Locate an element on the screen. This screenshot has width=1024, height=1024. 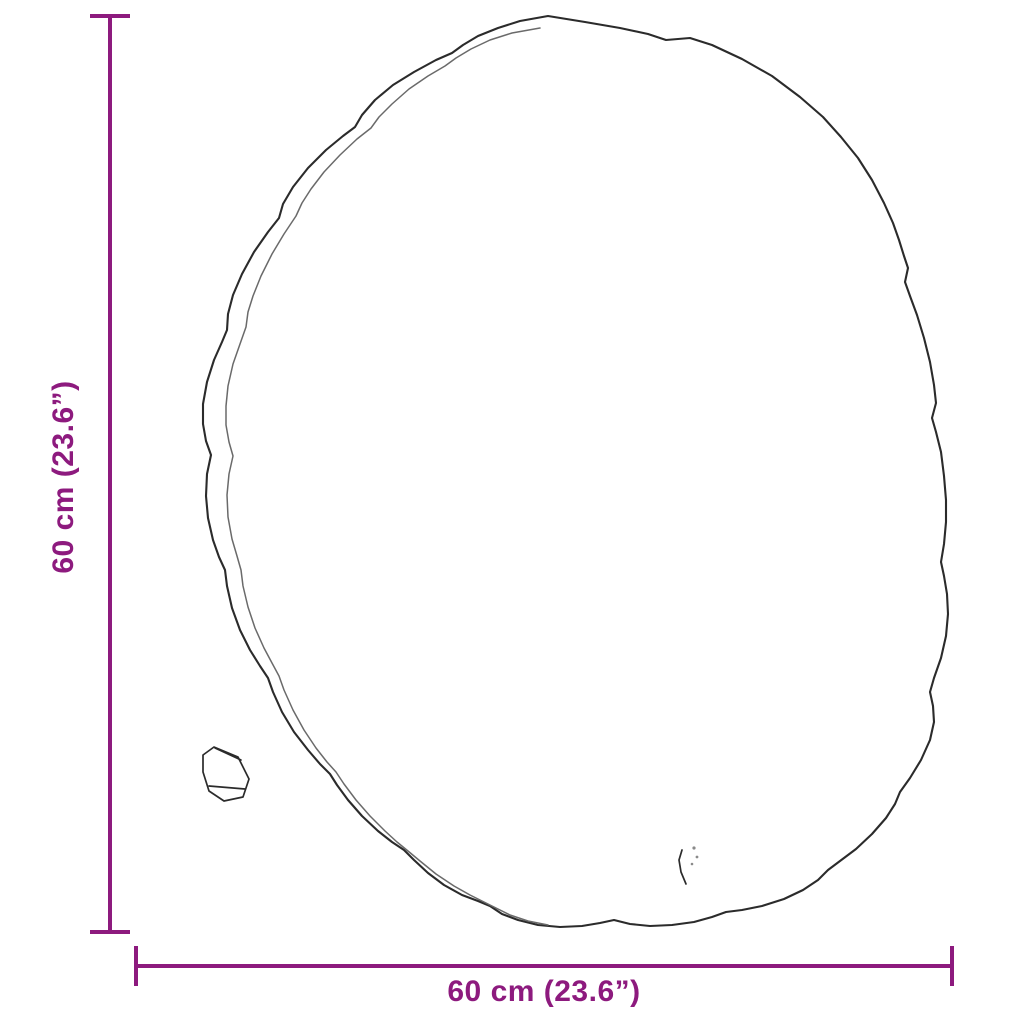
mirror-edge-notch-upper-line is located at coordinates (228, 754).